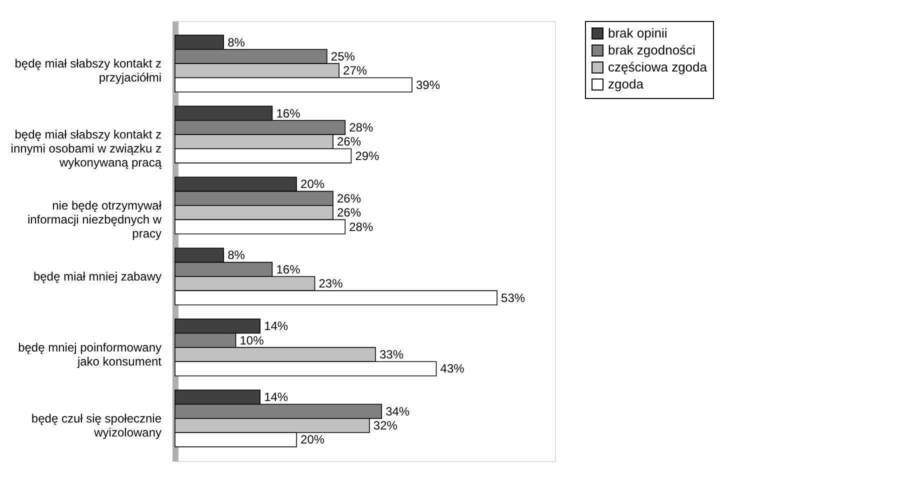  What do you see at coordinates (626, 84) in the screenshot?
I see `legend-label: zgoda` at bounding box center [626, 84].